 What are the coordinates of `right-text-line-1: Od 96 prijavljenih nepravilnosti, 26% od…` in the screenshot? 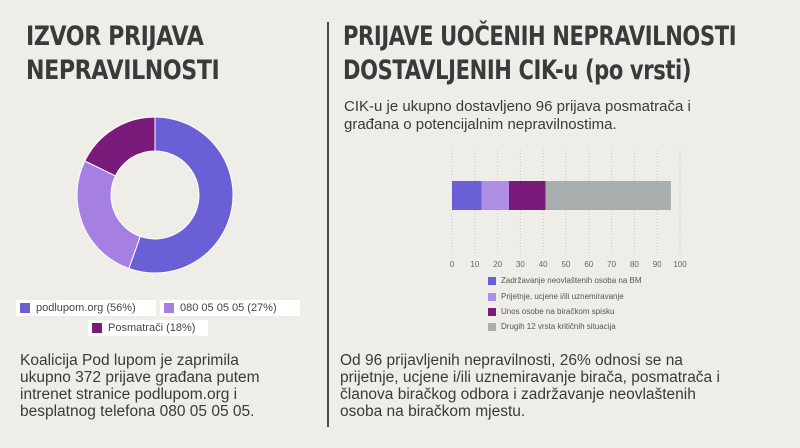 It's located at (511, 360).